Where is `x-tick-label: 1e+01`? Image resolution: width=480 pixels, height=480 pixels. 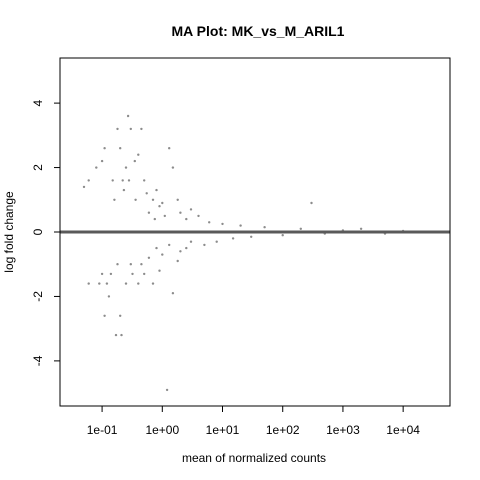 x-tick-label: 1e+01 is located at coordinates (223, 430).